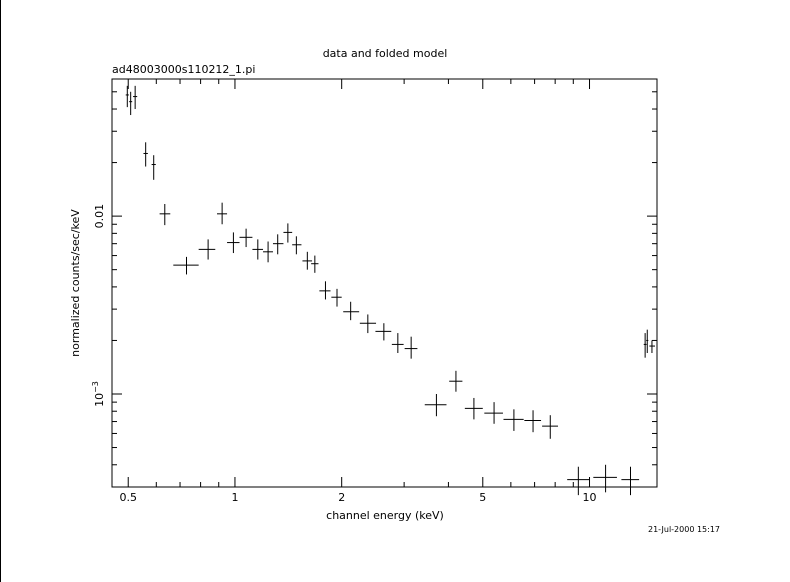  Describe the element at coordinates (183, 69) in the screenshot. I see `chart-subtitle: ad48003000s110212_1.pi` at that location.